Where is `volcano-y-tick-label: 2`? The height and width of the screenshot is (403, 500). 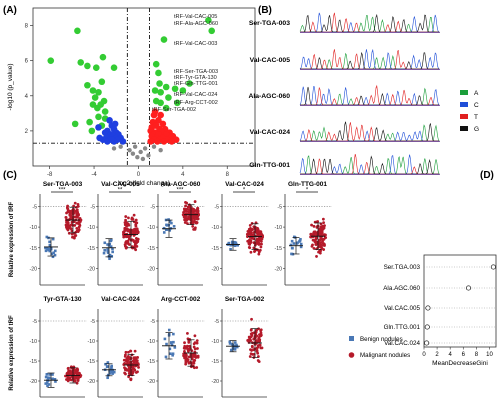
volcano-y-tick-label: 2 is located at coordinates (27, 132).